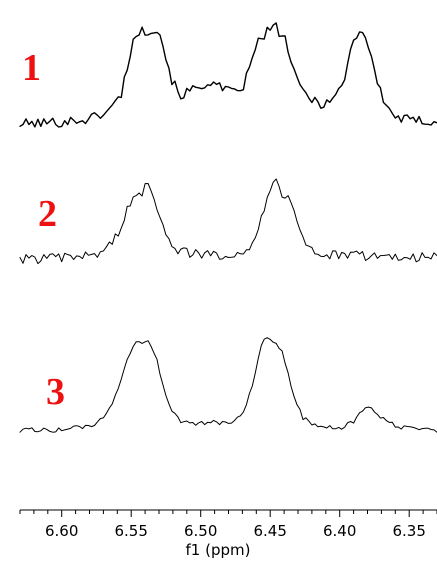 This screenshot has height=561, width=437. I want to click on x-tick-label: 6.50, so click(200, 531).